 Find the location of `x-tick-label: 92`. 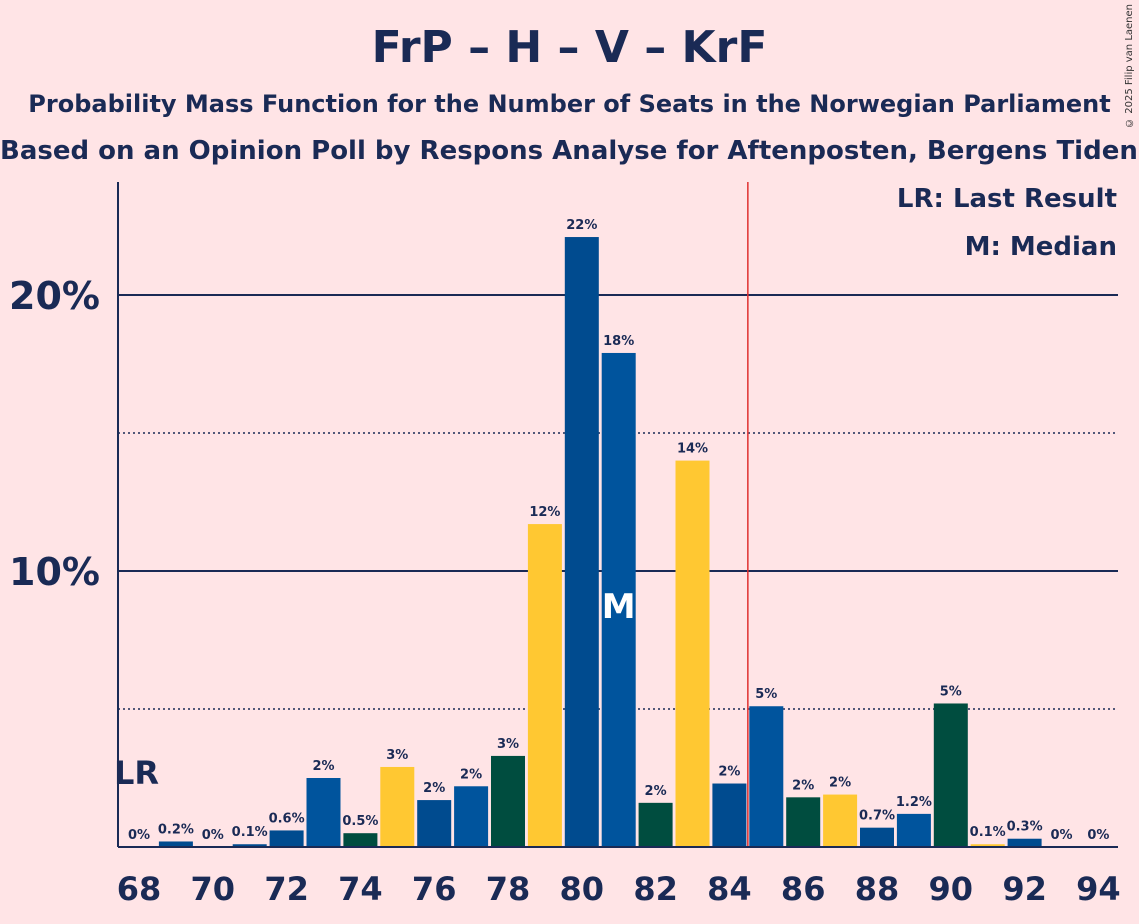

x-tick-label: 92 is located at coordinates (1024, 889).